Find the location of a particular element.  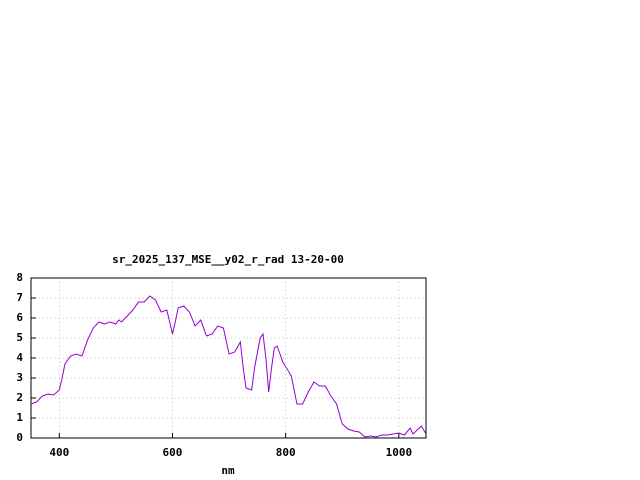

y-tick-label: 5 is located at coordinates (19, 337).